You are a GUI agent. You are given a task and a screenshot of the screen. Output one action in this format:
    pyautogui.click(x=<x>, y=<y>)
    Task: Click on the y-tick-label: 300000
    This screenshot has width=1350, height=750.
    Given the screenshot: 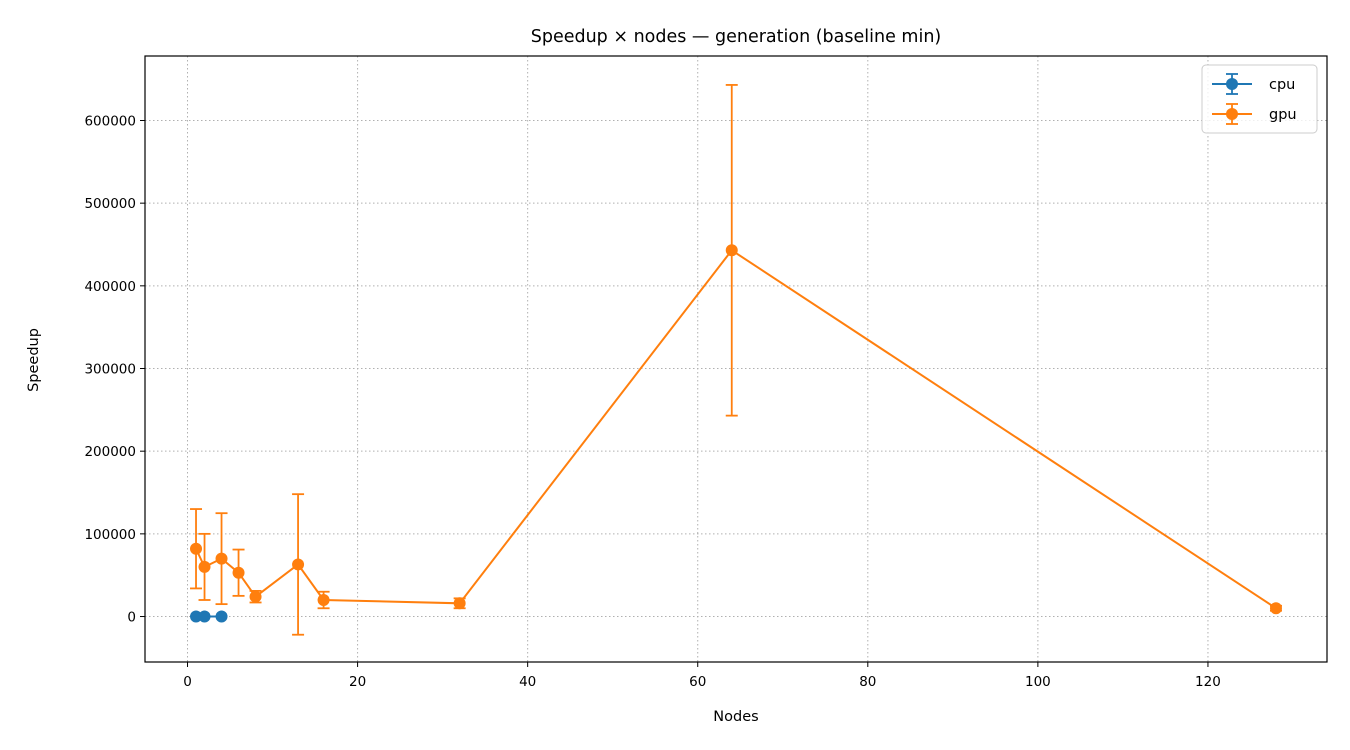 What is the action you would take?
    pyautogui.click(x=110, y=370)
    